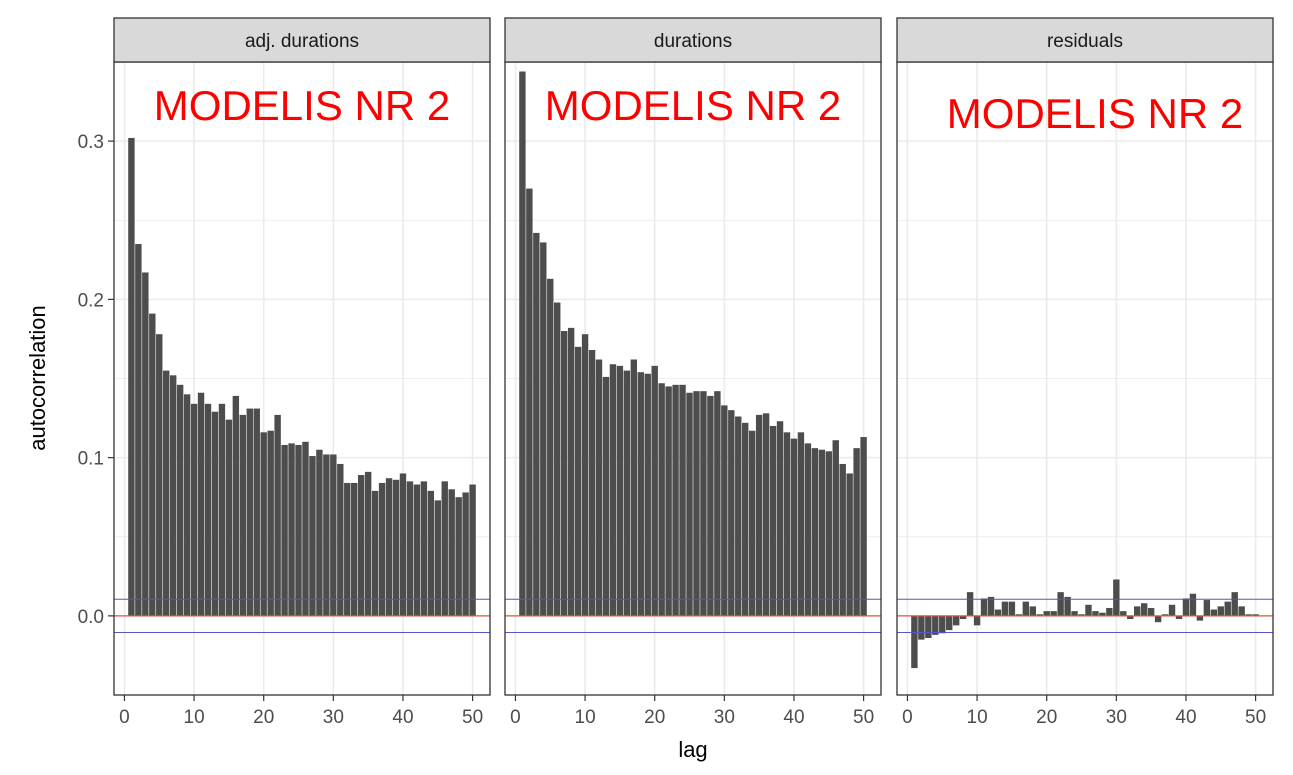 This screenshot has width=1293, height=775. I want to click on y-tick-label: 0.3, so click(91, 142).